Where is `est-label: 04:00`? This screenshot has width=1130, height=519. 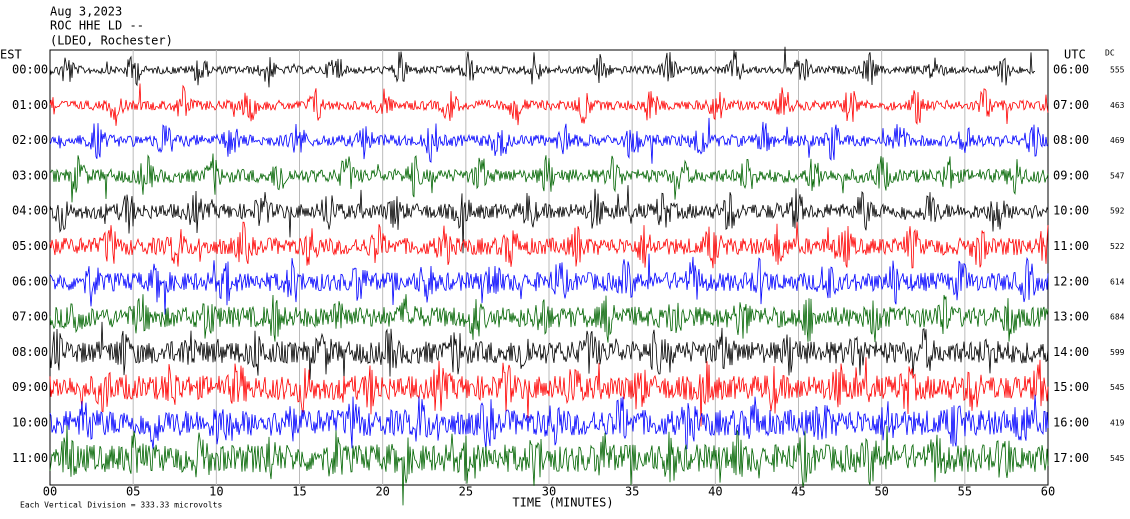
est-label: 04:00 is located at coordinates (30, 211).